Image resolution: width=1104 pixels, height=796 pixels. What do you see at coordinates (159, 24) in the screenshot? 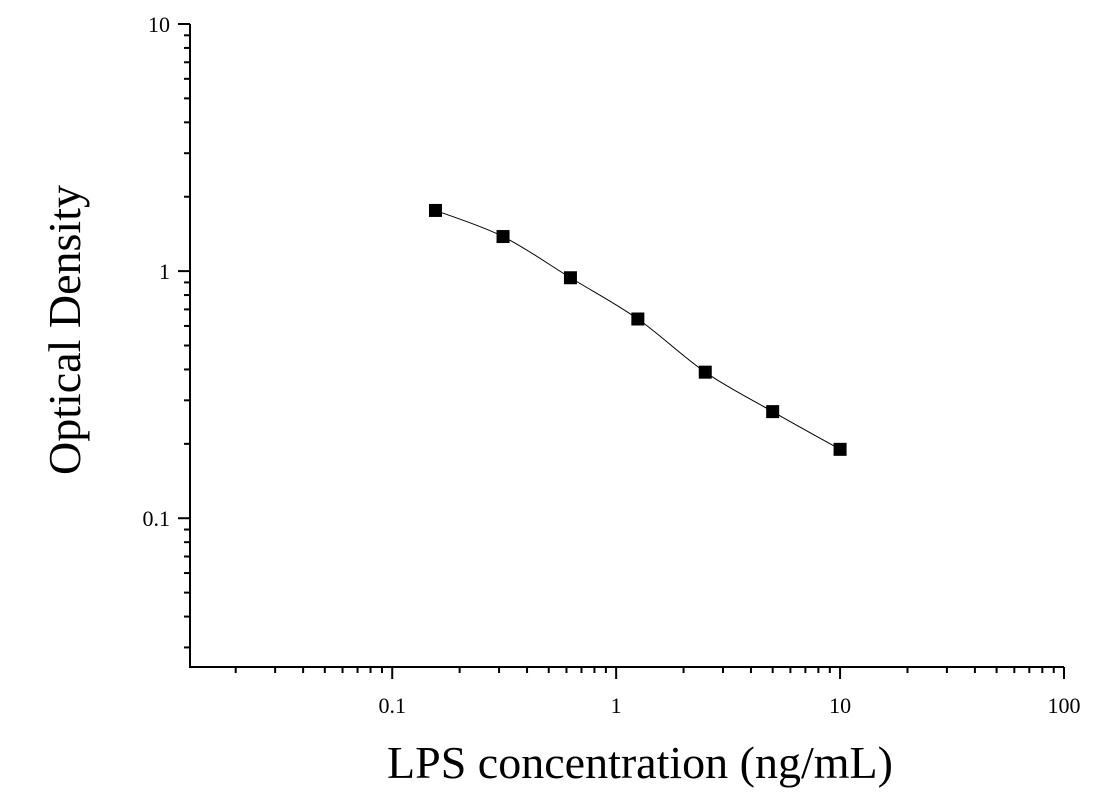
I see `y-tick-label: 10` at bounding box center [159, 24].